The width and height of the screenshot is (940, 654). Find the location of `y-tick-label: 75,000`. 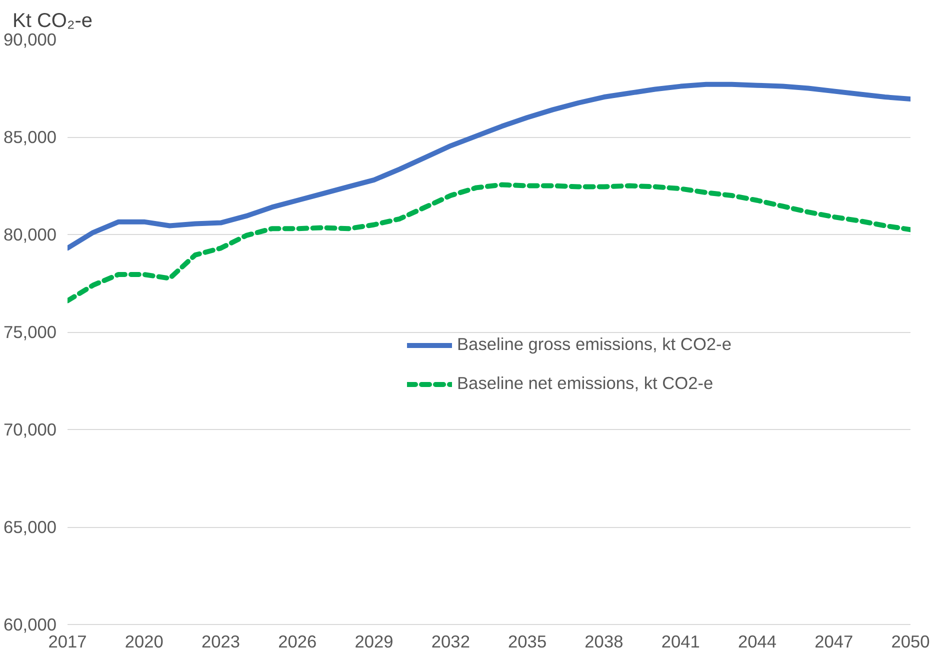

y-tick-label: 75,000 is located at coordinates (30, 332).